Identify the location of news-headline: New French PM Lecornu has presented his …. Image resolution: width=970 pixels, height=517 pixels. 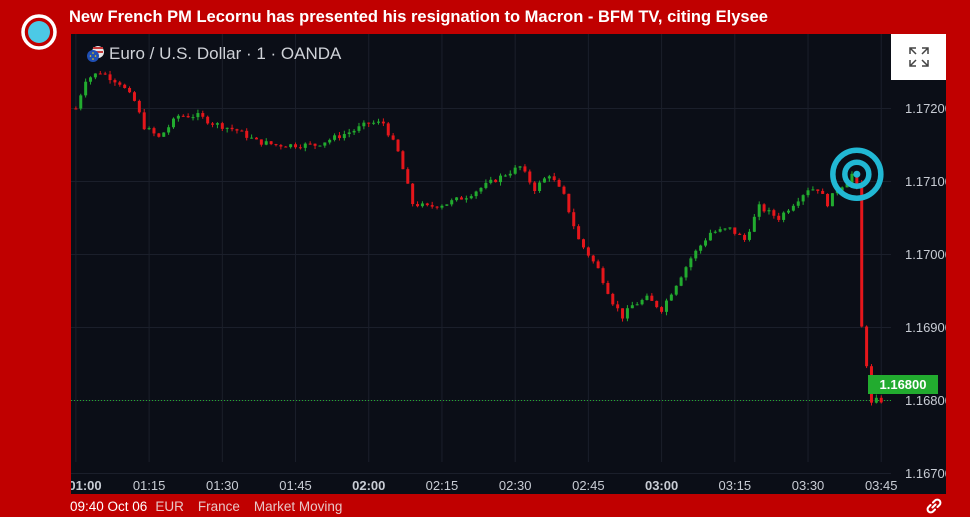
(418, 17).